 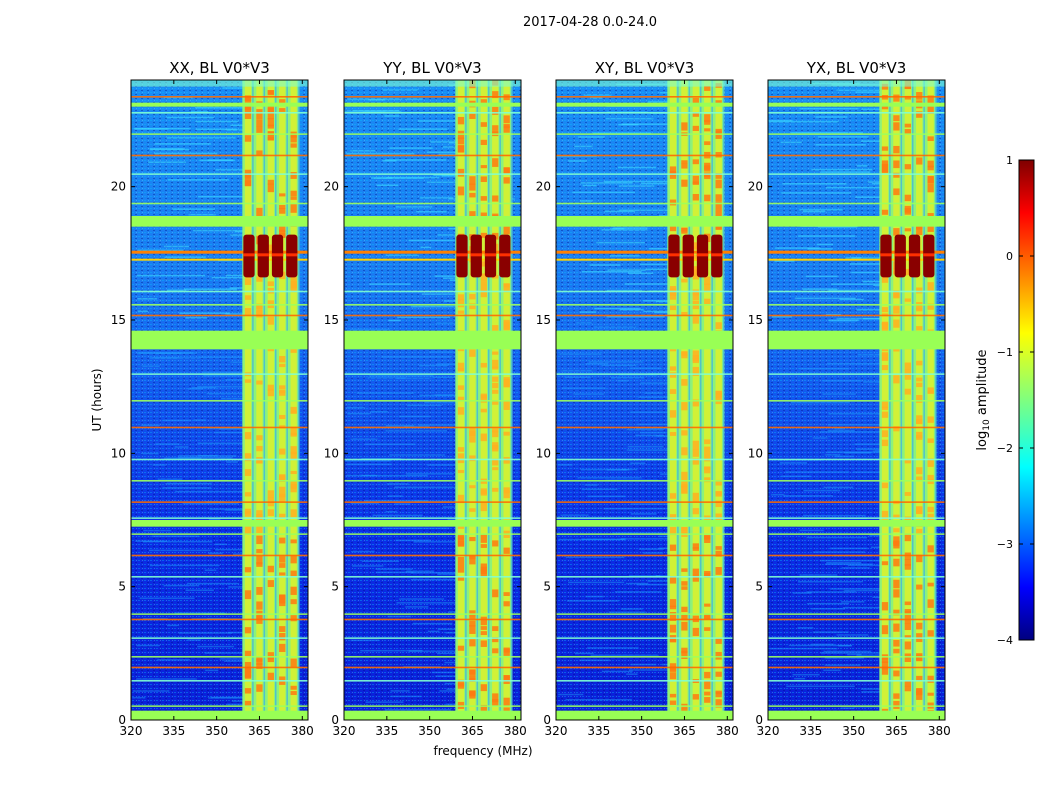 What do you see at coordinates (490, 255) in the screenshot?
I see `burst-highlight` at bounding box center [490, 255].